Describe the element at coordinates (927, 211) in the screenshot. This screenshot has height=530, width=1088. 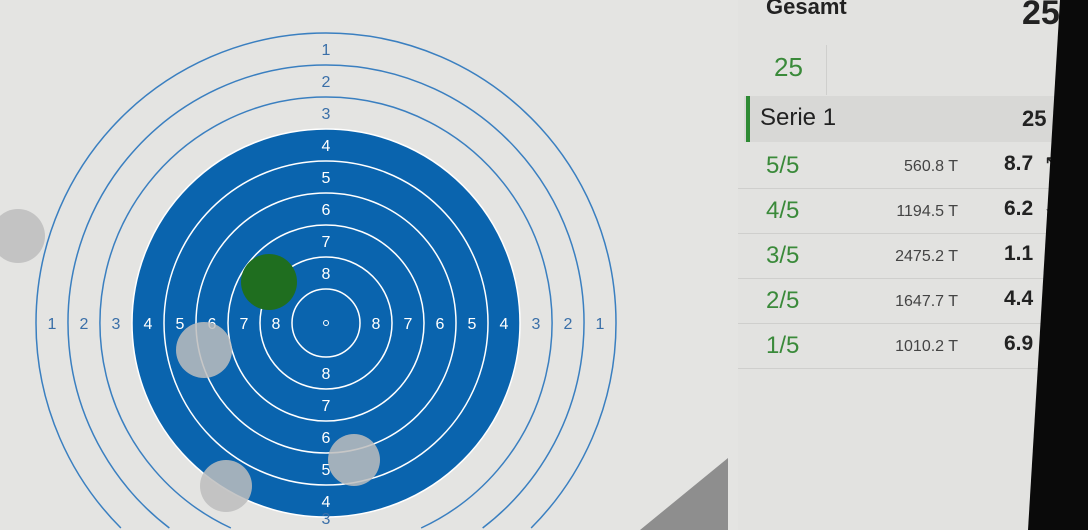
I see `shot-time: 1194.5 T` at that location.